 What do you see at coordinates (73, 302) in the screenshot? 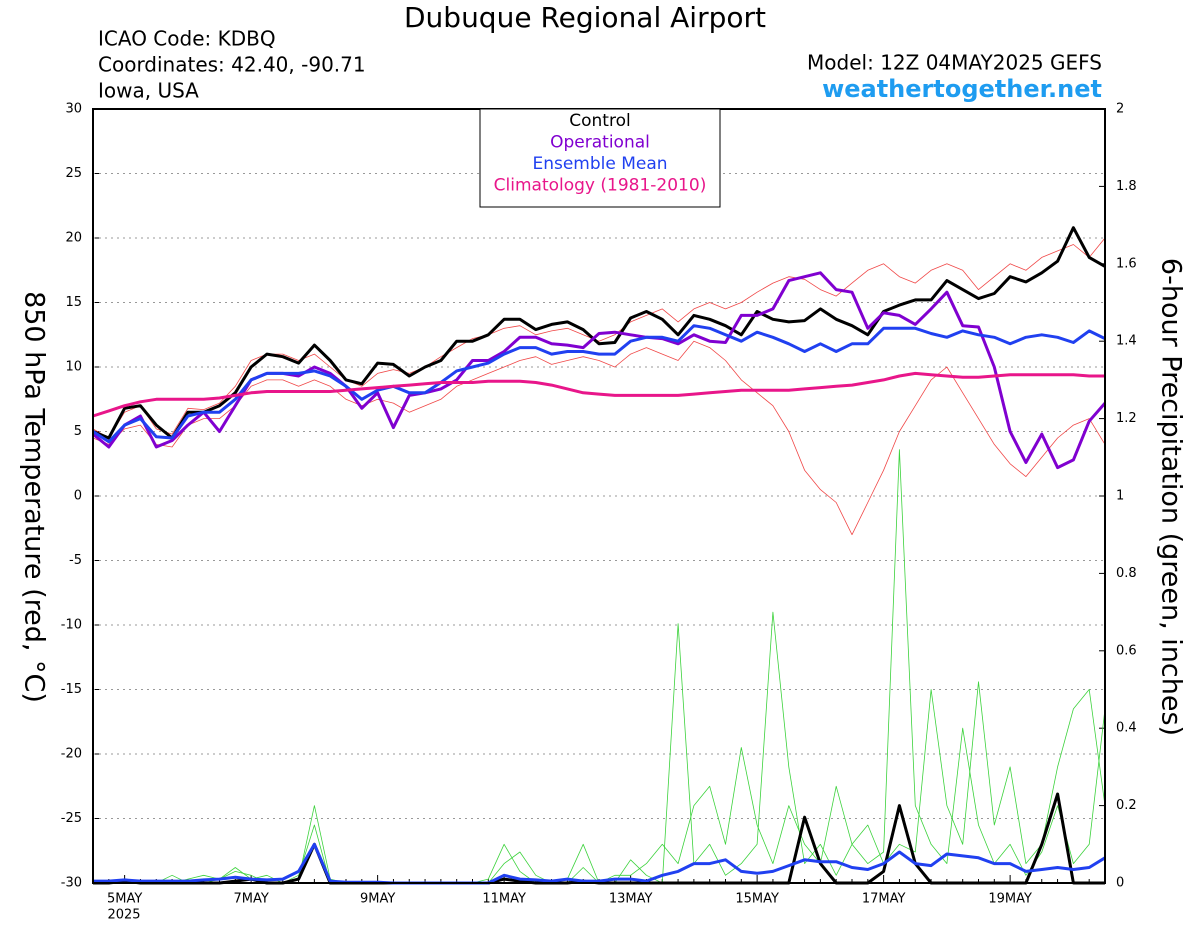
I see `y-tick-label: 15` at bounding box center [73, 302].